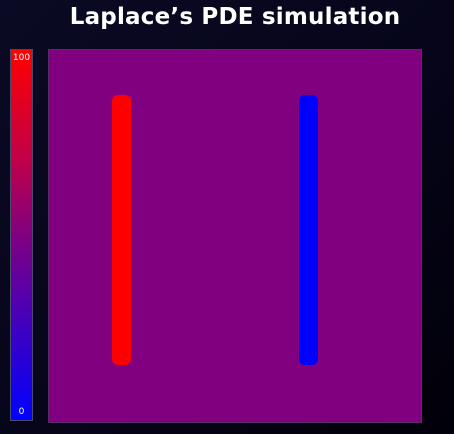 The image size is (454, 434). I want to click on page-title: Laplace’s PDE simulation, so click(235, 17).